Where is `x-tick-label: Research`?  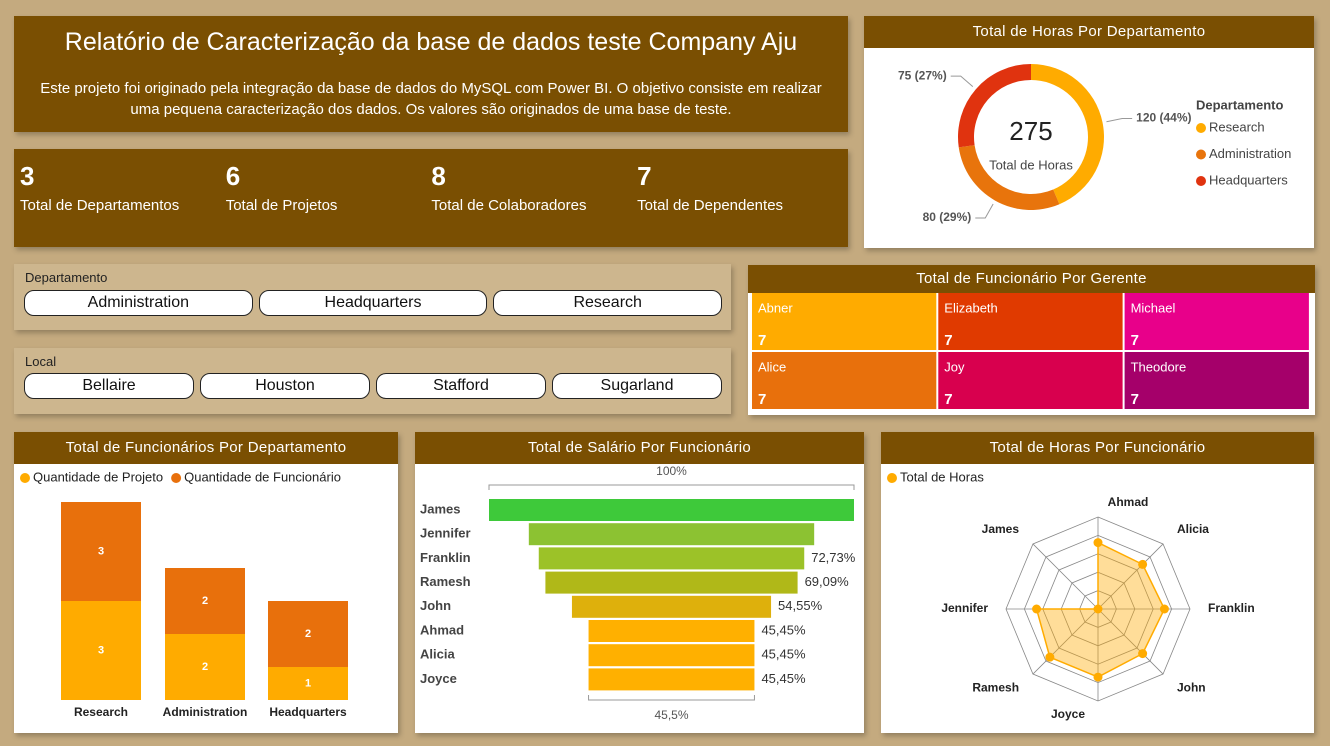
x-tick-label: Research is located at coordinates (101, 712).